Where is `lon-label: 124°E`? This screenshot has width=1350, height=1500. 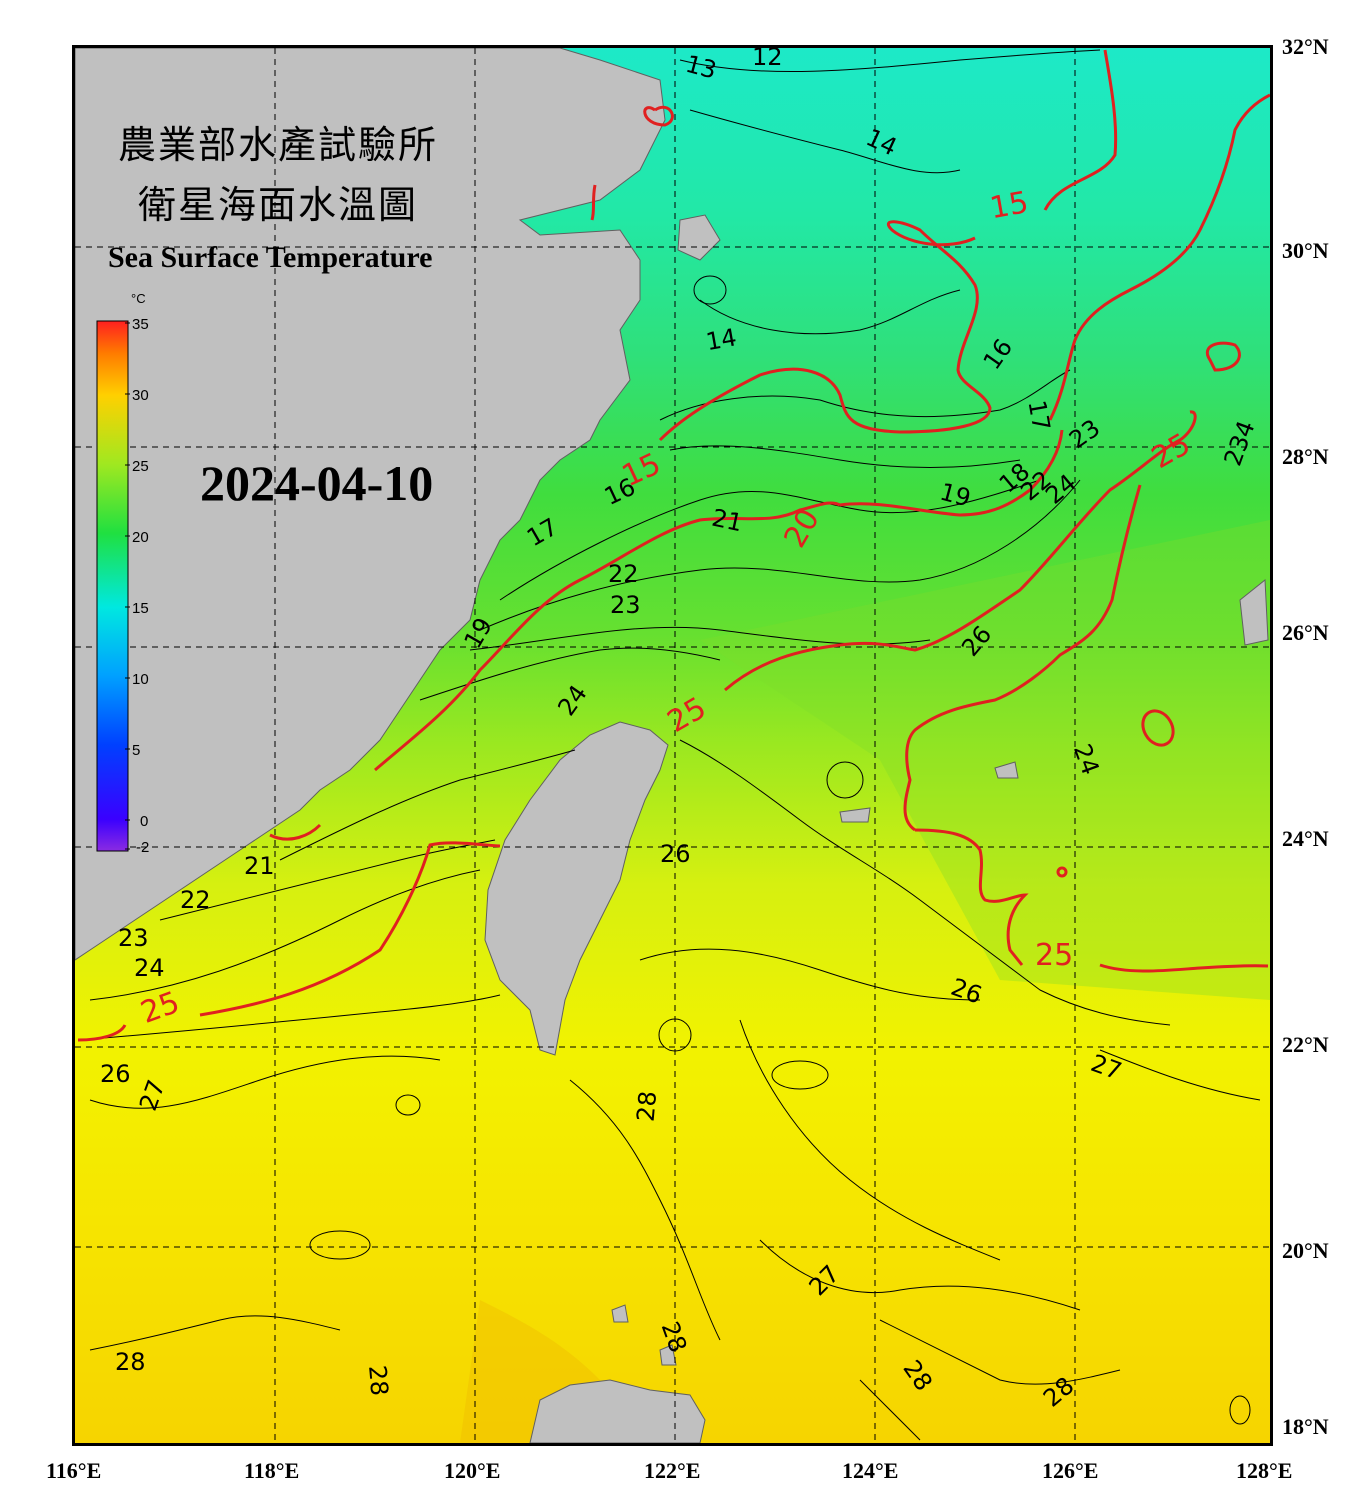 lon-label: 124°E is located at coordinates (870, 1470).